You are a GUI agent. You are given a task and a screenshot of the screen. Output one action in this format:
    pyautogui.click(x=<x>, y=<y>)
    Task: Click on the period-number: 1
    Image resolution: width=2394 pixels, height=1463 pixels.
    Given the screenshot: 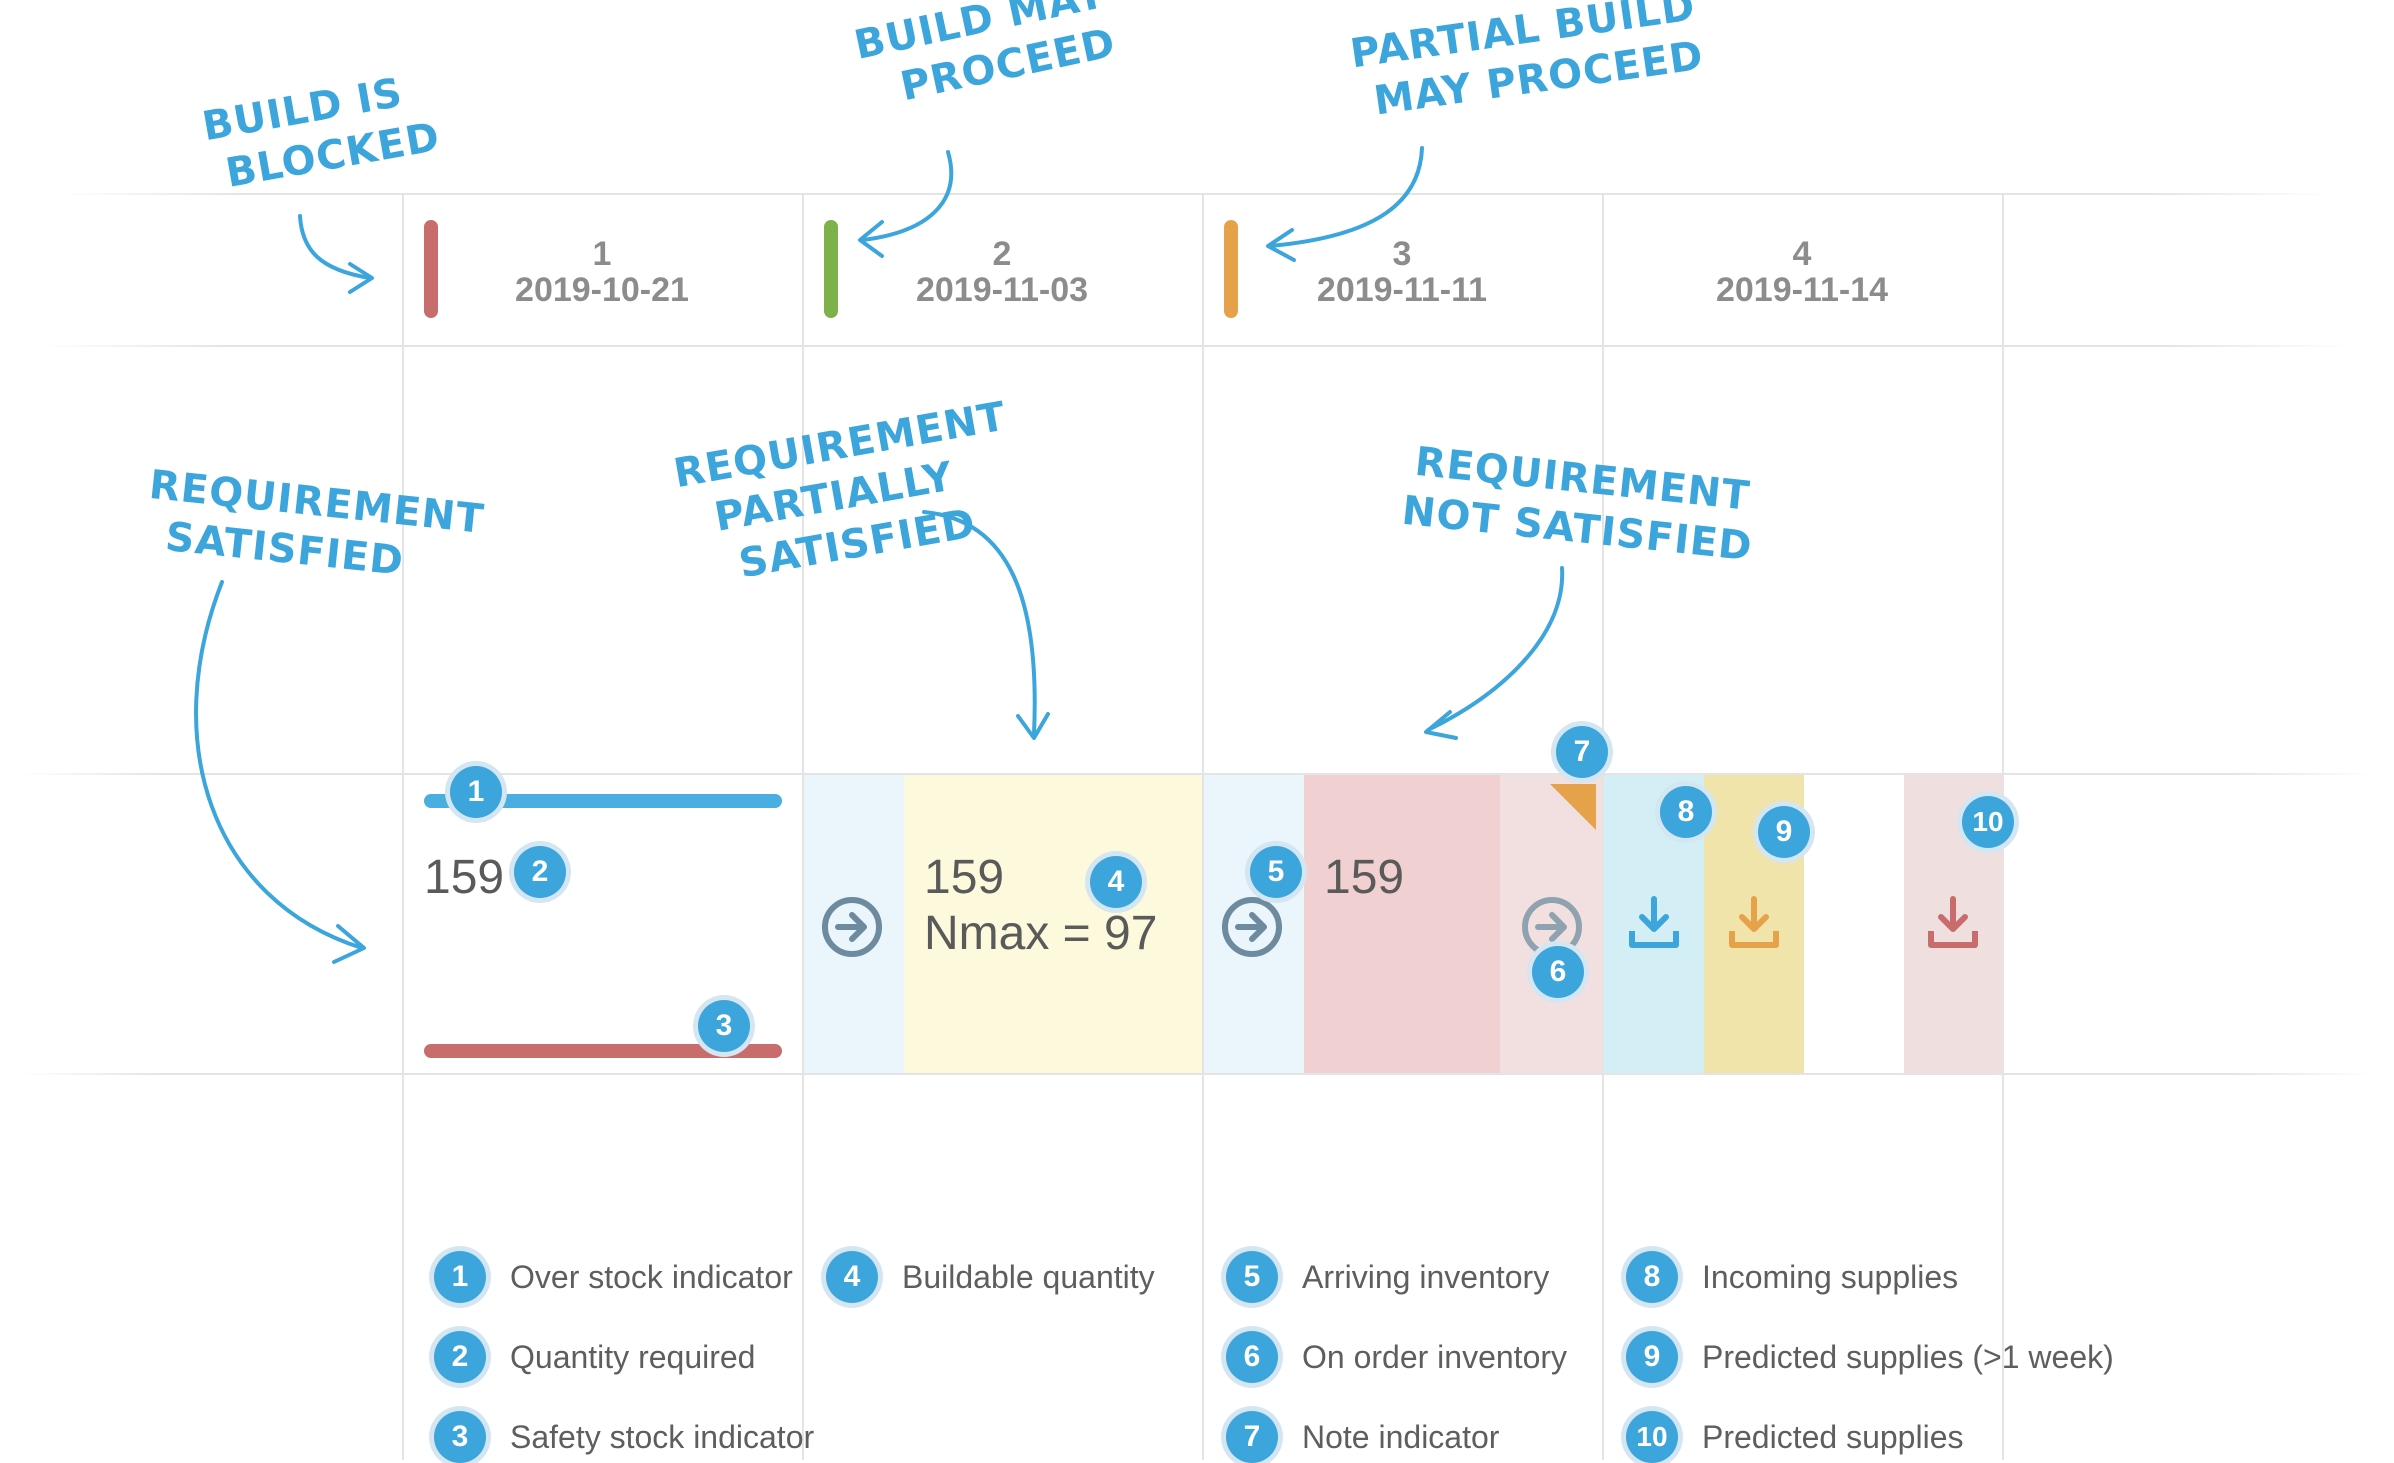 What is the action you would take?
    pyautogui.click(x=602, y=254)
    